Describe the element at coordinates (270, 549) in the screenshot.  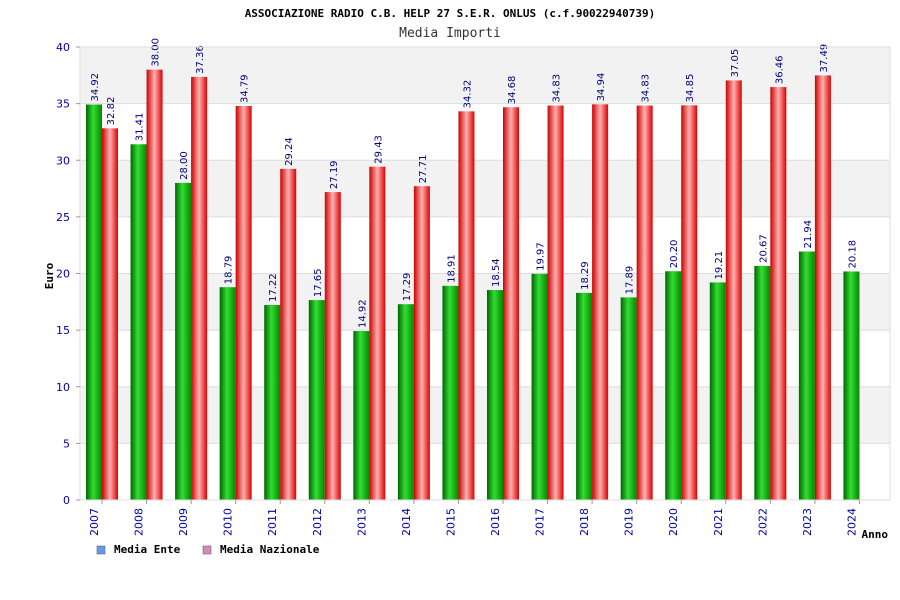
I see `legend-label-media-nazionale: Media Nazionale` at that location.